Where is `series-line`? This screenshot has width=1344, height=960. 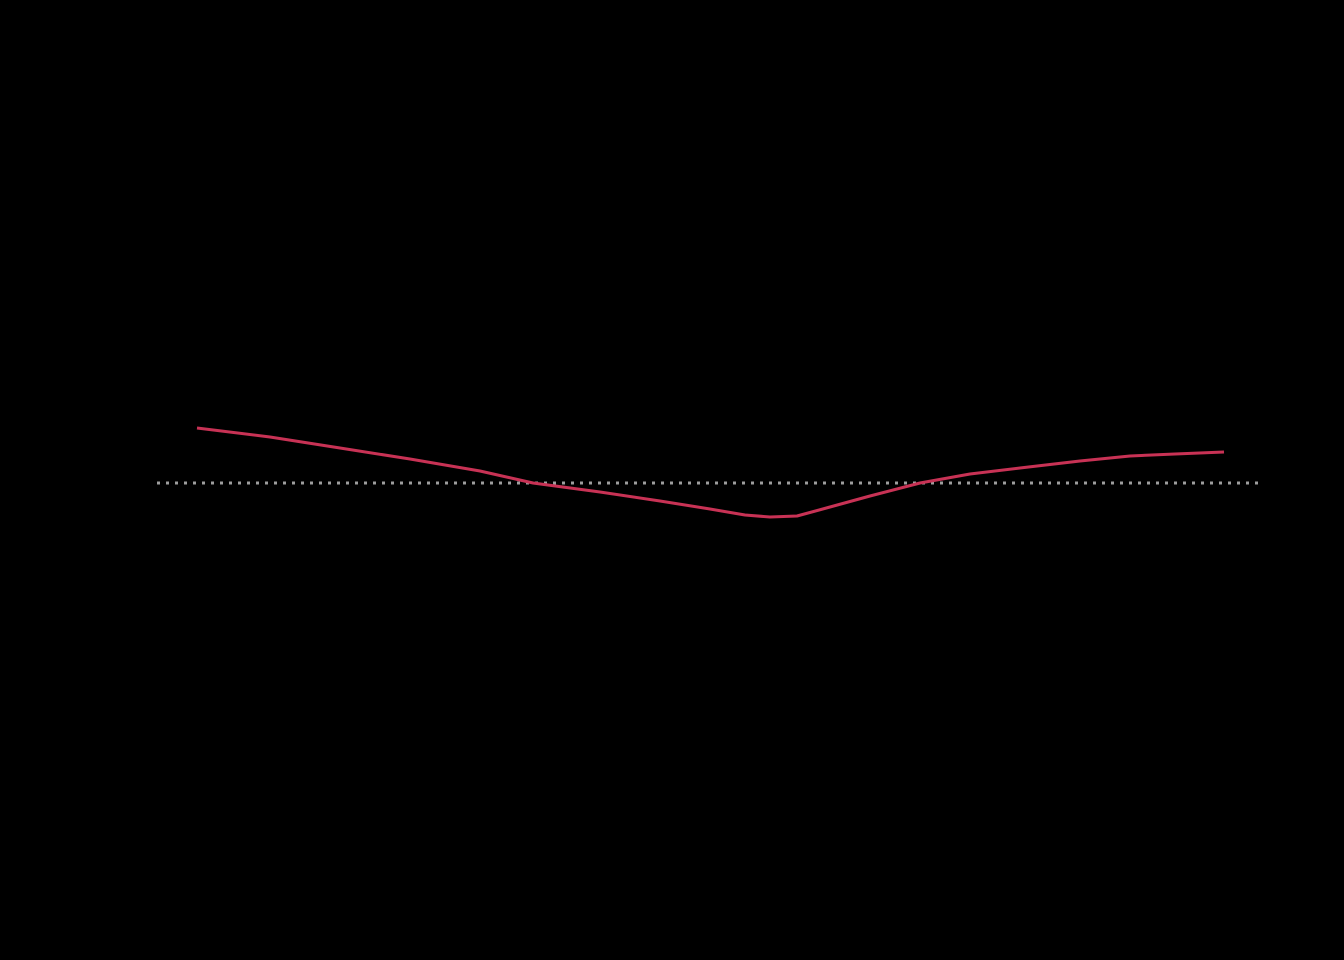 series-line is located at coordinates (710, 472).